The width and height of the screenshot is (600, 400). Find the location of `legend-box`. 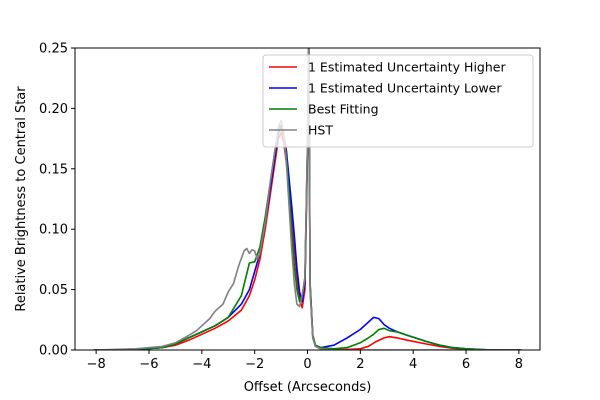

legend-box is located at coordinates (398, 101).